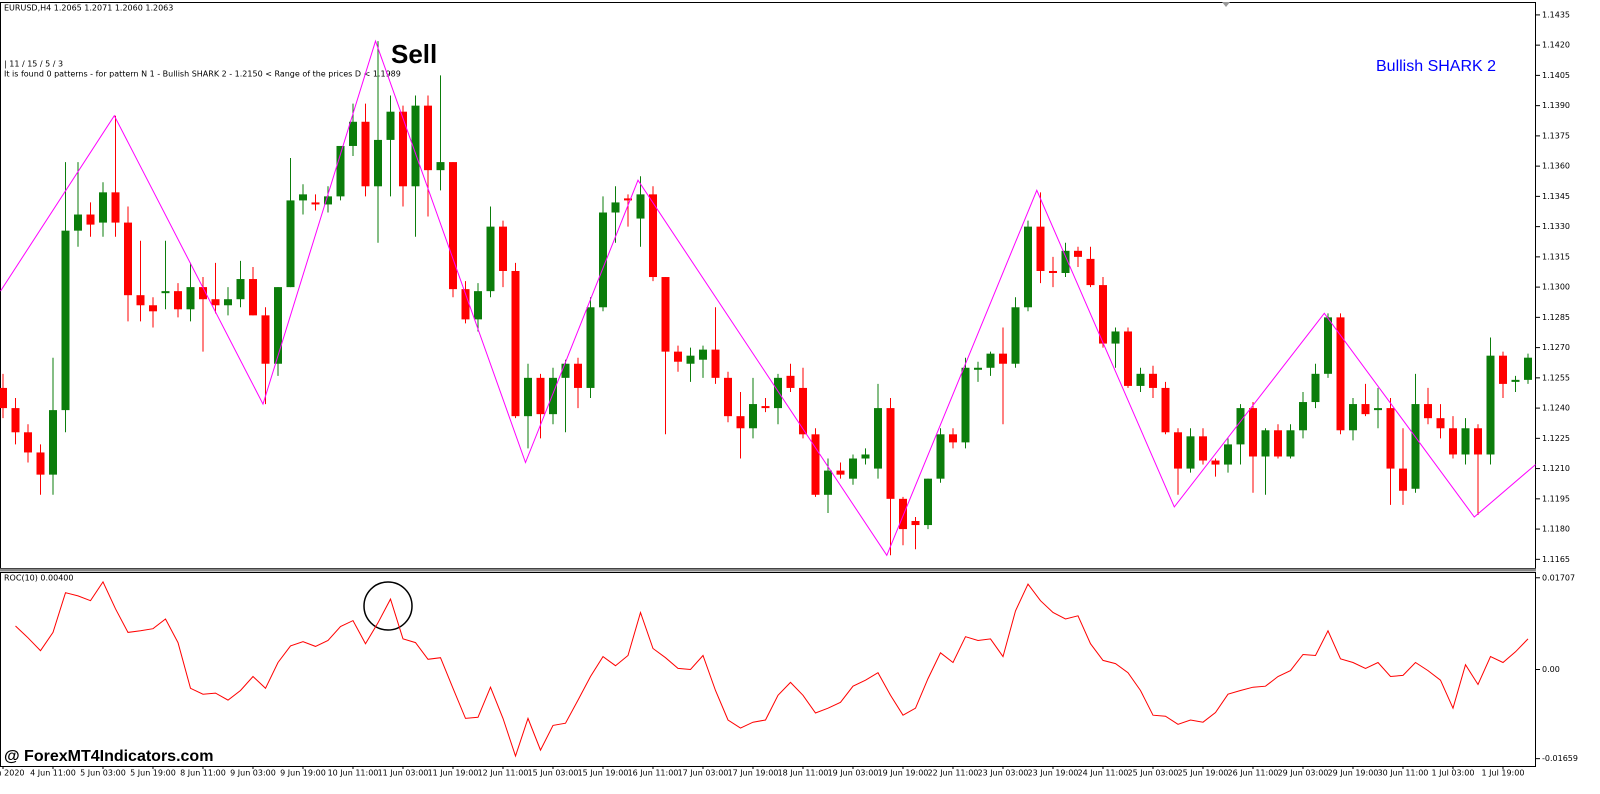 The height and width of the screenshot is (794, 1600). What do you see at coordinates (1253, 773) in the screenshot?
I see `x-tick-label: 26 Jun 11:00` at bounding box center [1253, 773].